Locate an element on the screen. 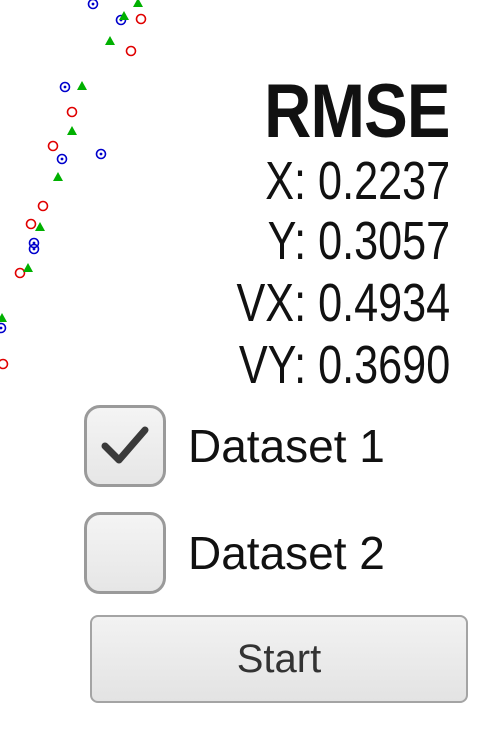 The height and width of the screenshot is (744, 496). scatter-point-s1-p3 is located at coordinates (101, 154).